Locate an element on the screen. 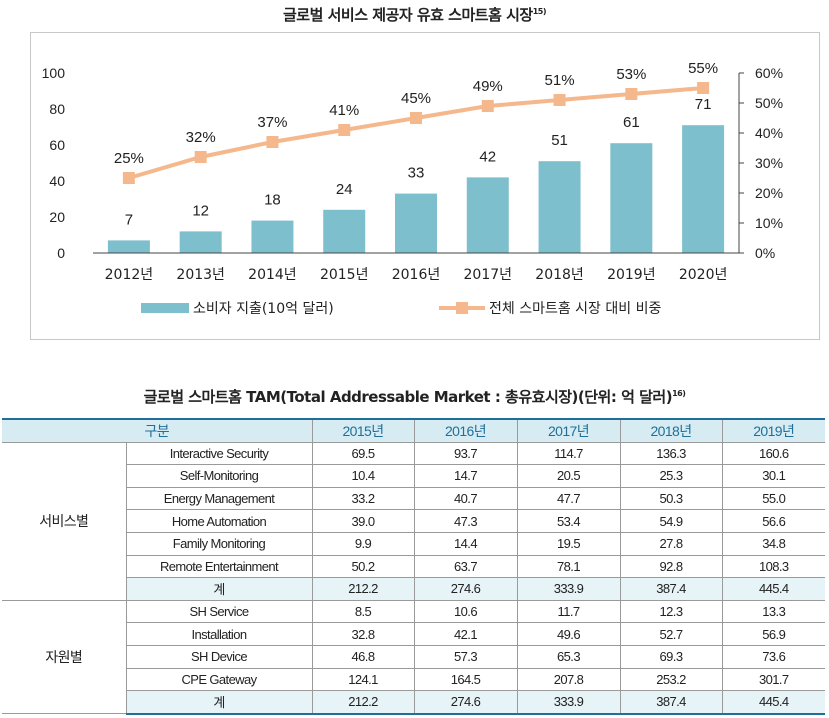 This screenshot has height=718, width=829. table-row: CPE Gateway 124.1 164.5 207.8 253.2 301.7 is located at coordinates (413, 679).